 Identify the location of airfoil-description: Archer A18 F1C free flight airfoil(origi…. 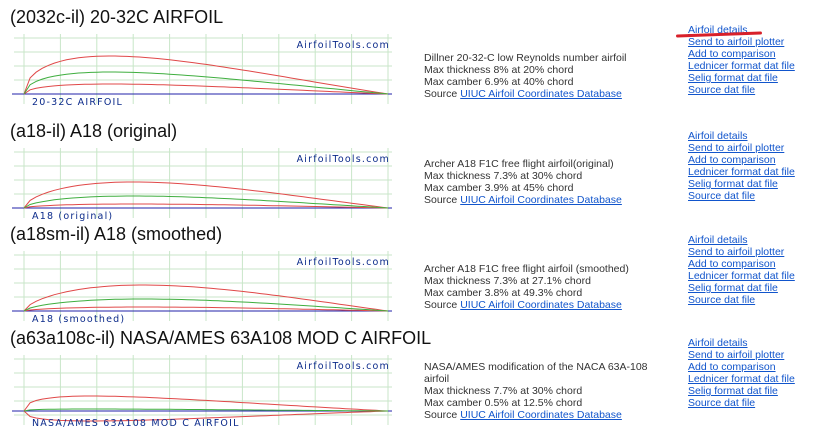
(519, 164).